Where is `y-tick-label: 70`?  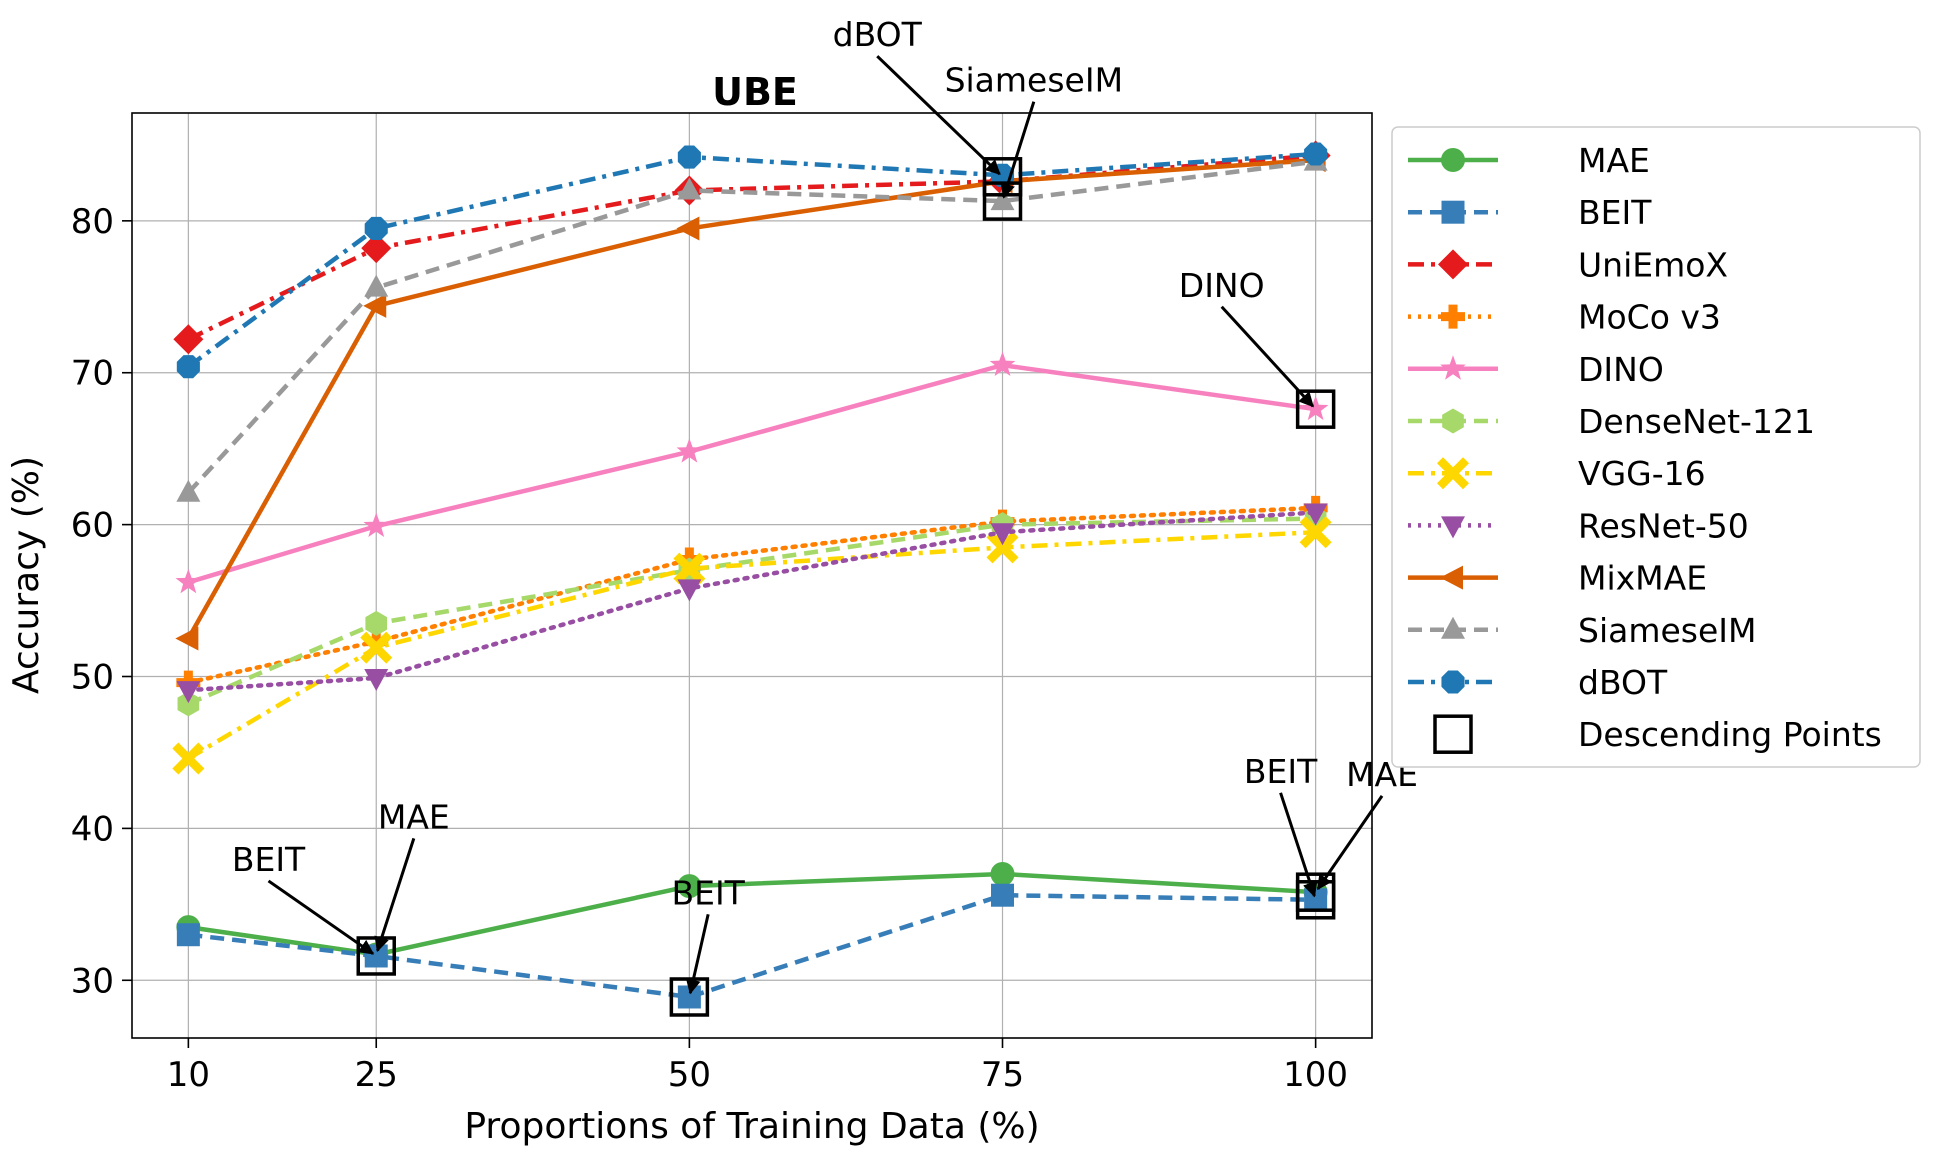 y-tick-label: 70 is located at coordinates (92, 374).